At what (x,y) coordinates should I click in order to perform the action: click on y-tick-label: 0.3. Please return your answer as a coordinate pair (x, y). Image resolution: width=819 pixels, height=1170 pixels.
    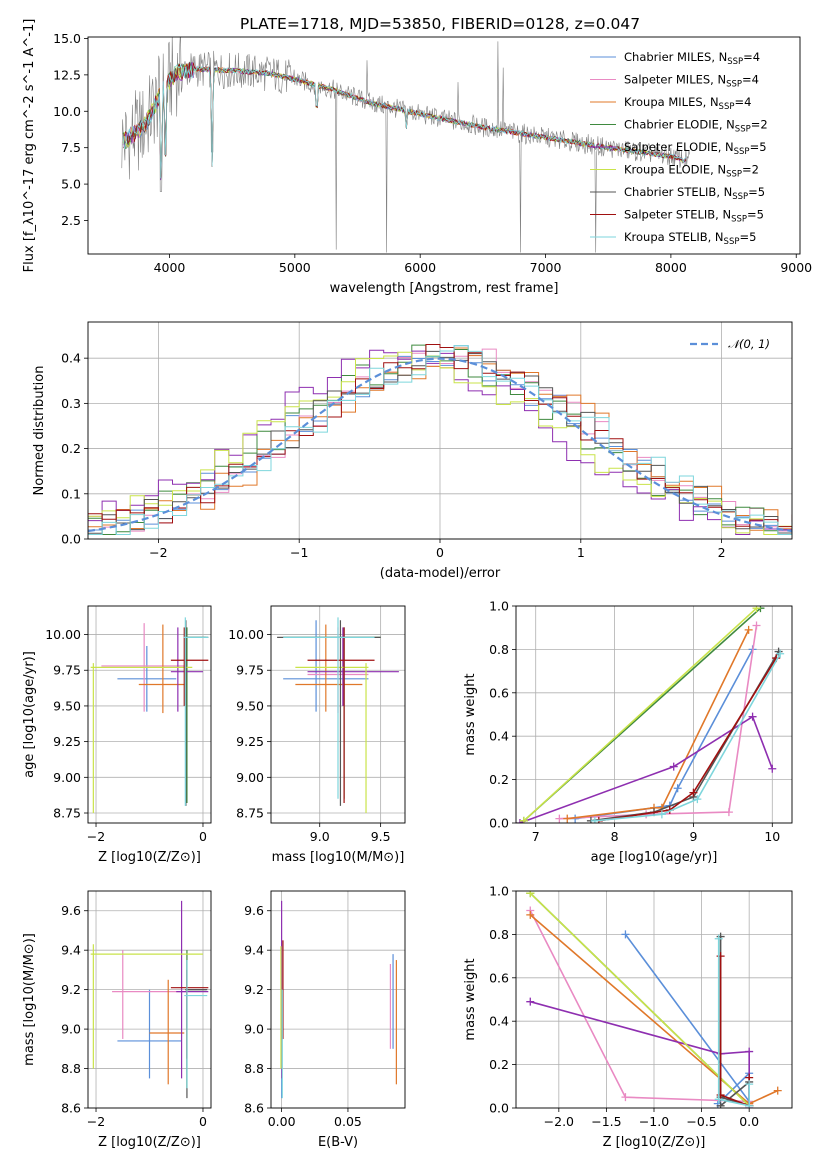
    Looking at the image, I should click on (71, 403).